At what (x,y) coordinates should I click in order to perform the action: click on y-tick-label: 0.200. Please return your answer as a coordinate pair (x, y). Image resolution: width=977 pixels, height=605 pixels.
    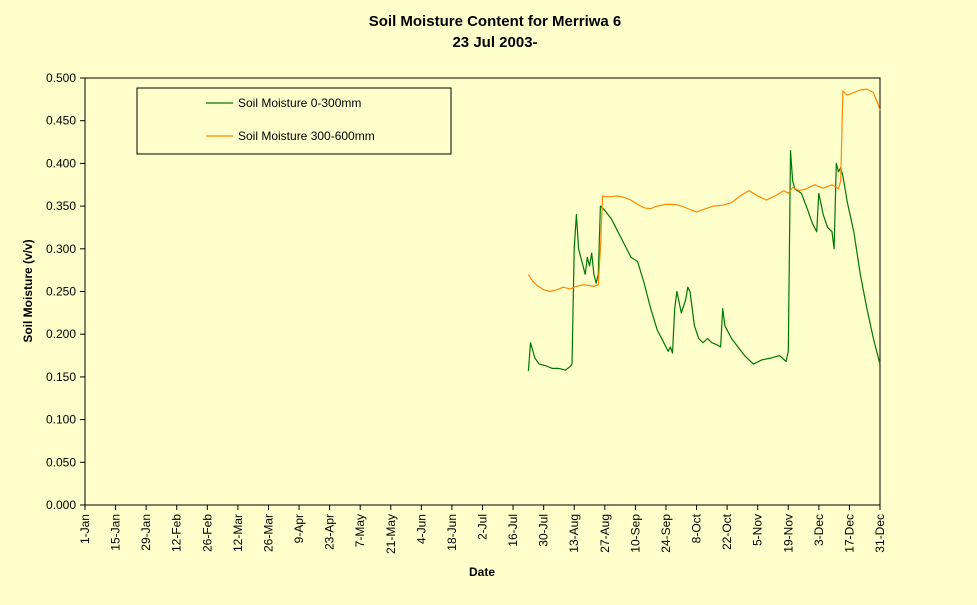
    Looking at the image, I should click on (61, 334).